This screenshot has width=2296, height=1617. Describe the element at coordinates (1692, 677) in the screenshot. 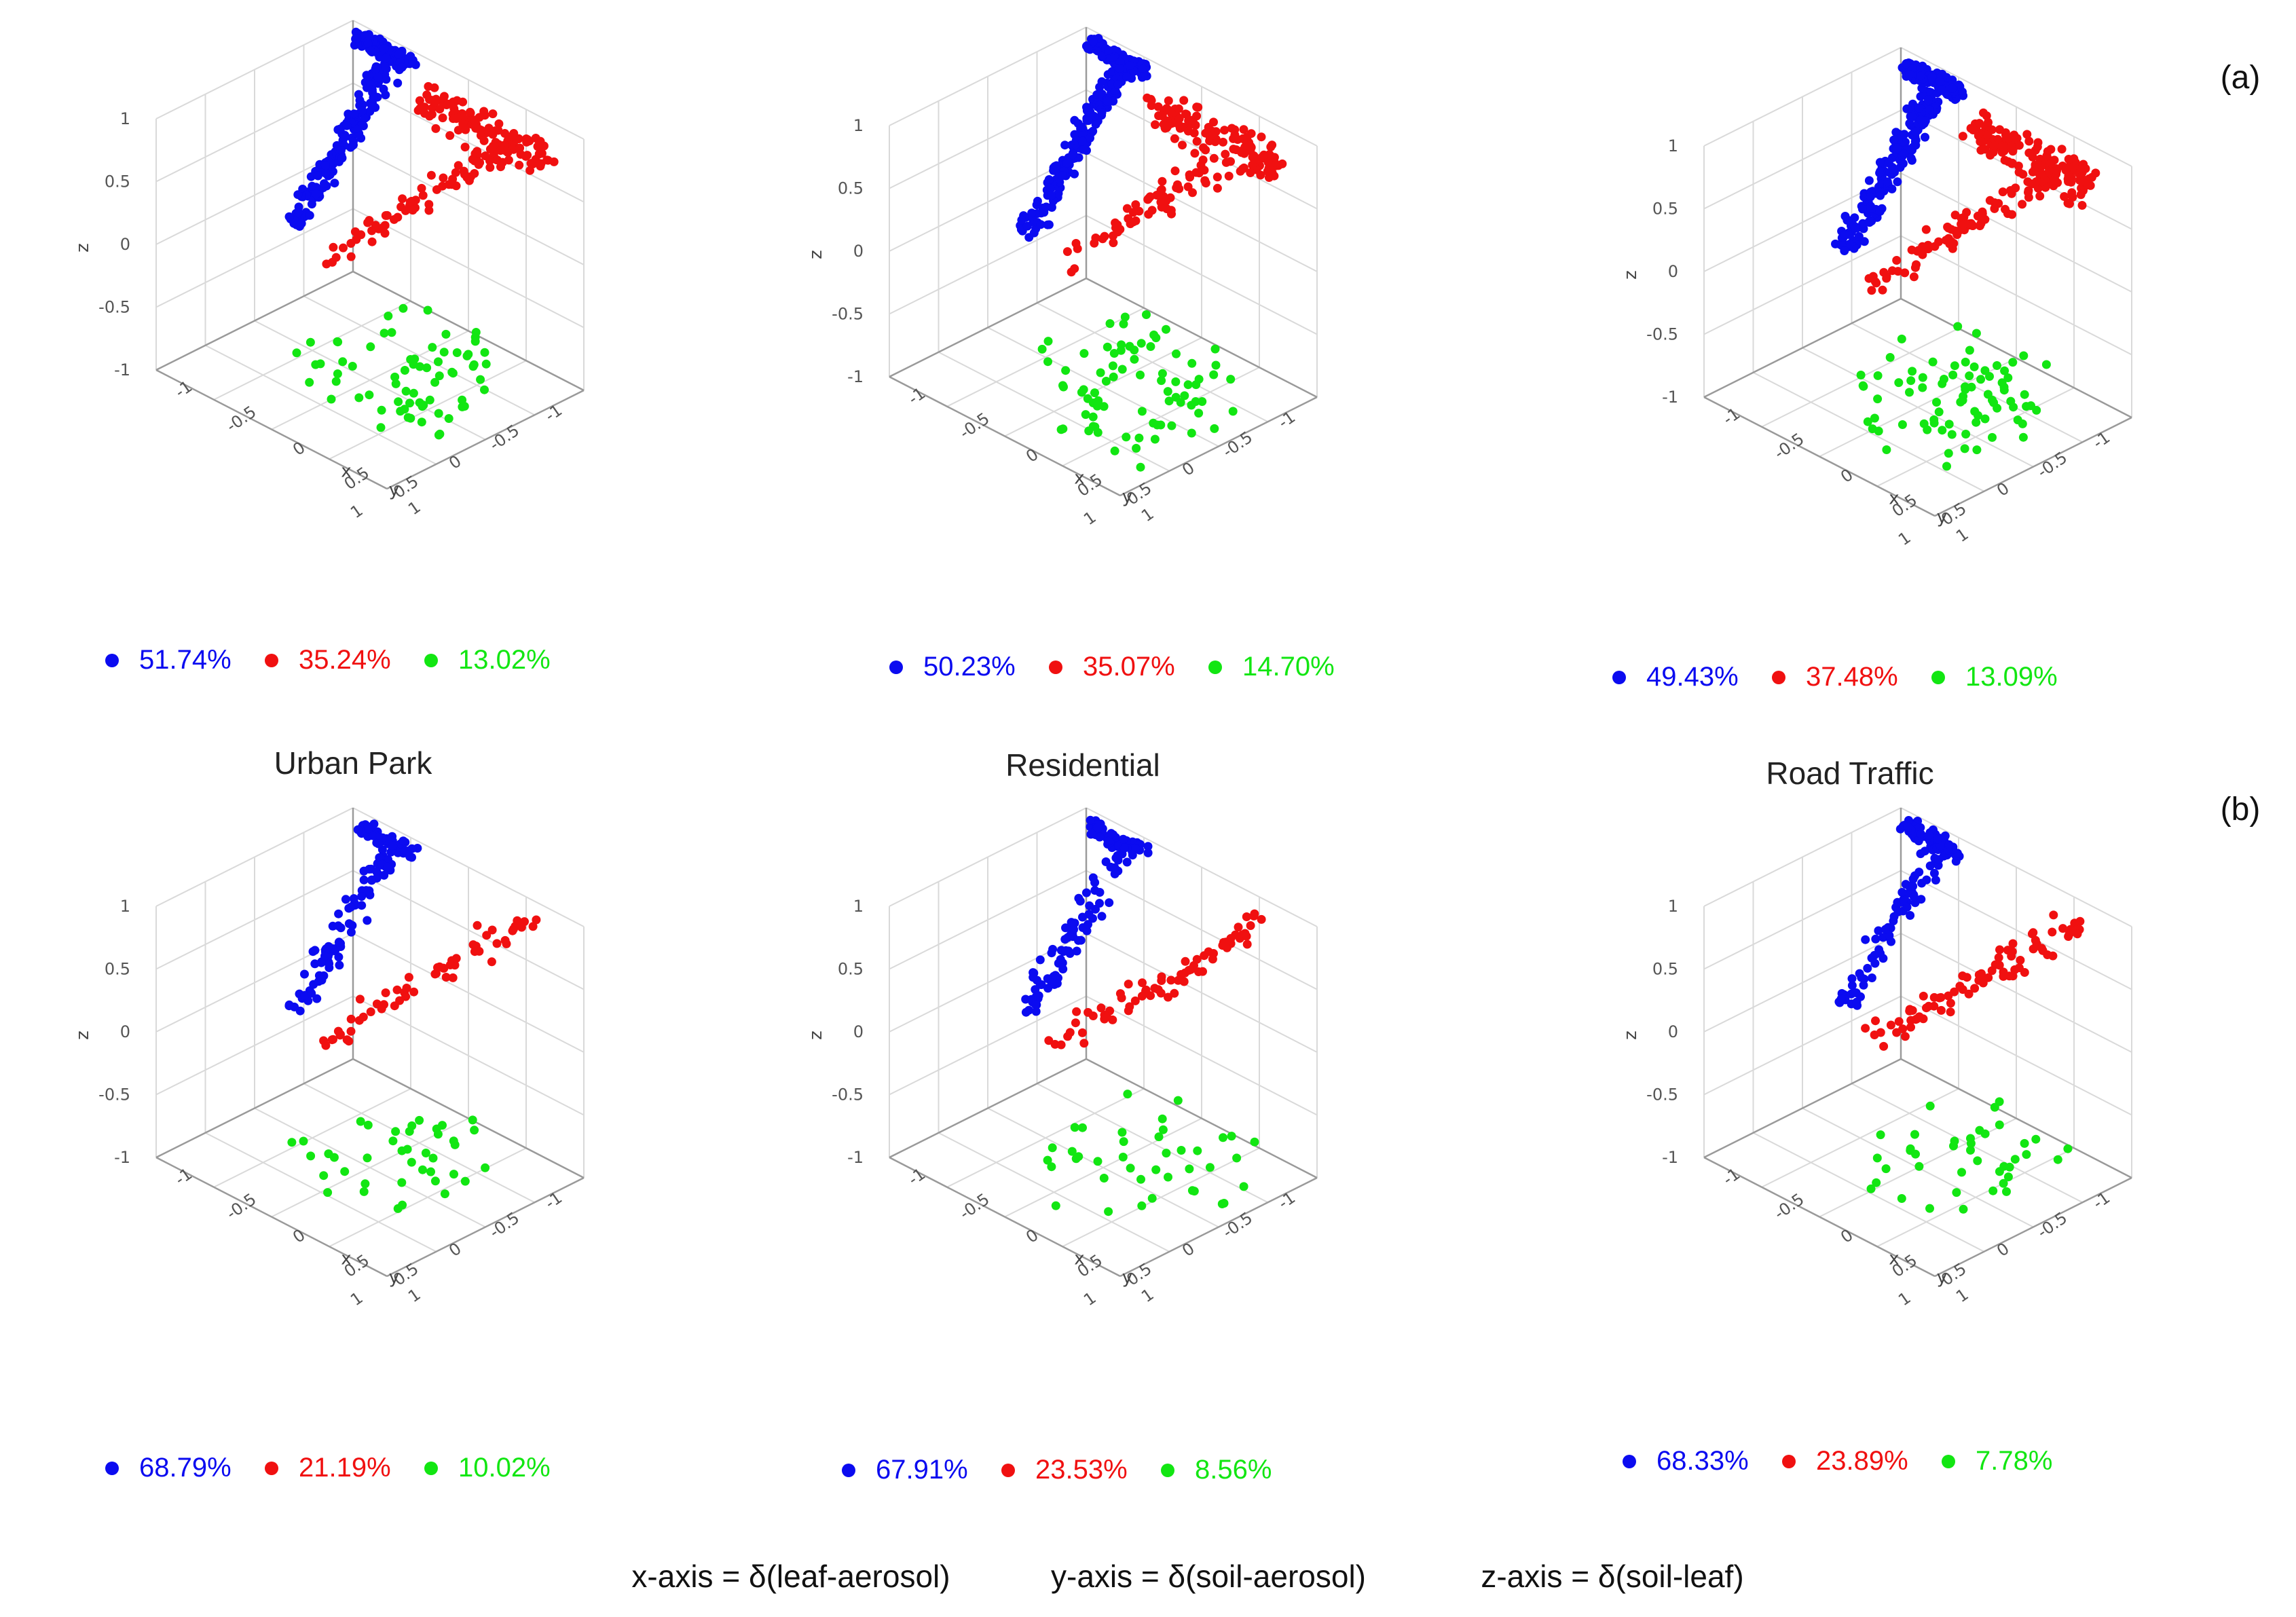

I see `legend-percent-blue: 49.43%` at that location.